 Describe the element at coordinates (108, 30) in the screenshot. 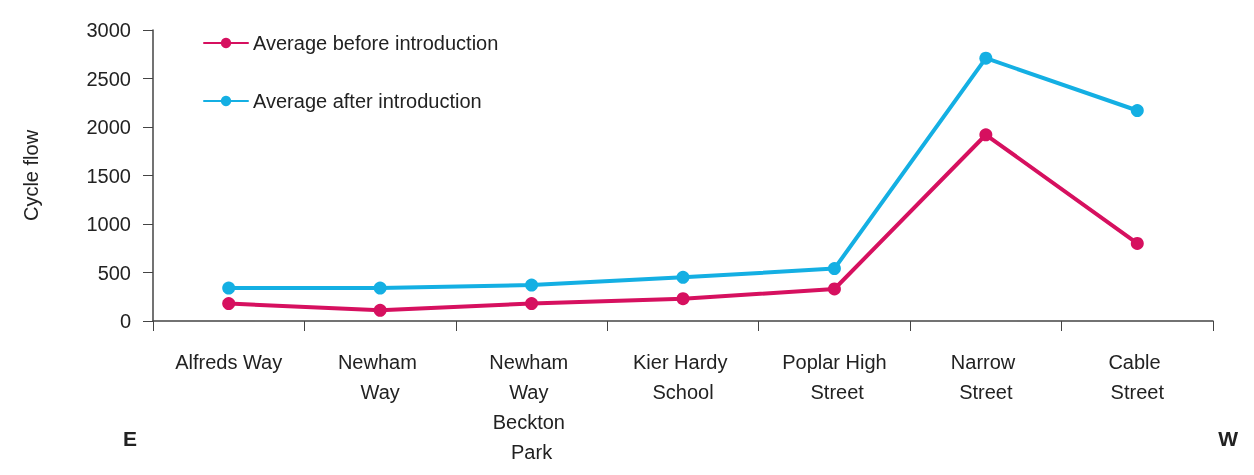

I see `y-tick-label: 3000` at that location.